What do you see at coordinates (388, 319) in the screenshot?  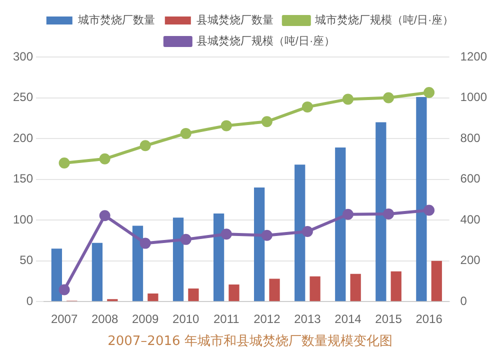 I see `x-tick-label: 2015` at bounding box center [388, 319].